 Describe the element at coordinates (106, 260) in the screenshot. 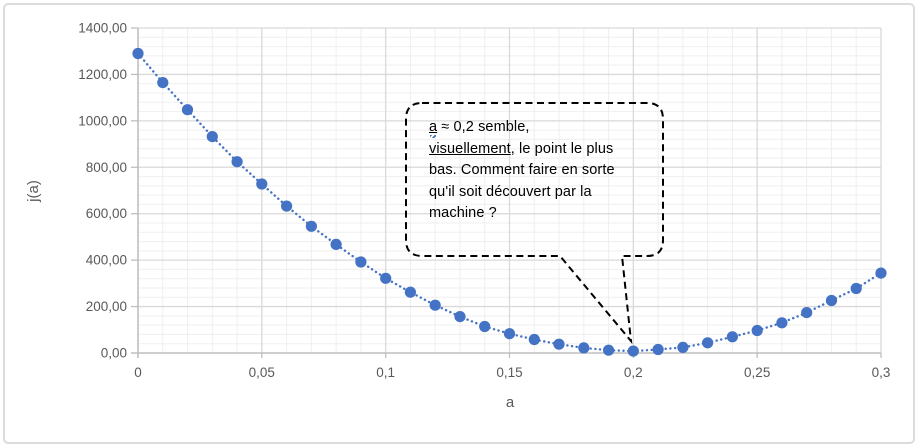

I see `y-tick-label: 400,00` at that location.